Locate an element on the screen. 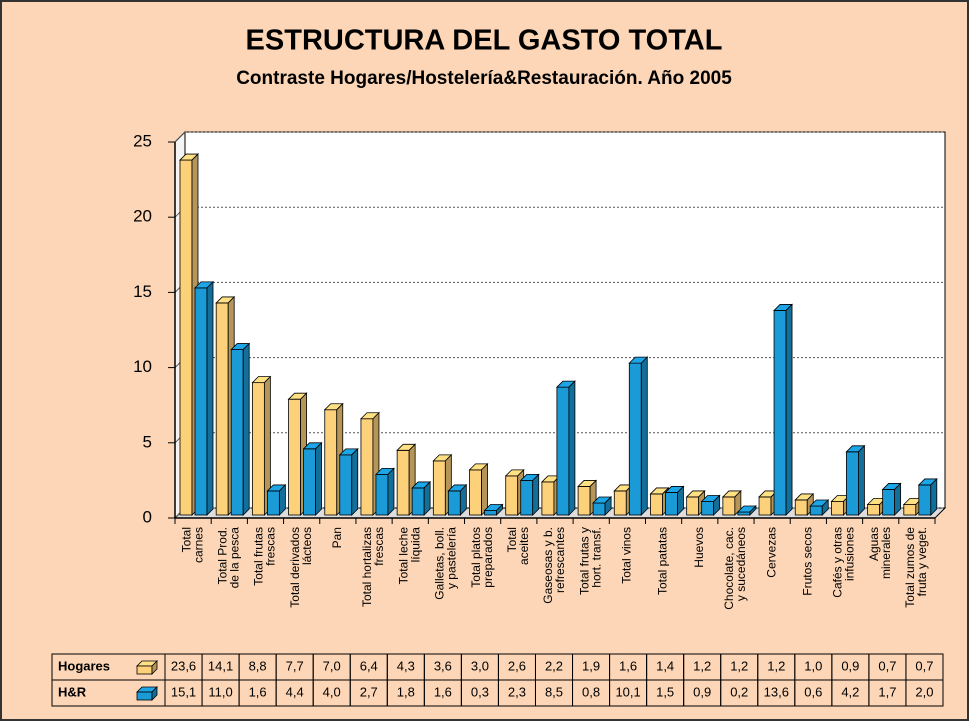  value-label: 4,2 is located at coordinates (850, 691).